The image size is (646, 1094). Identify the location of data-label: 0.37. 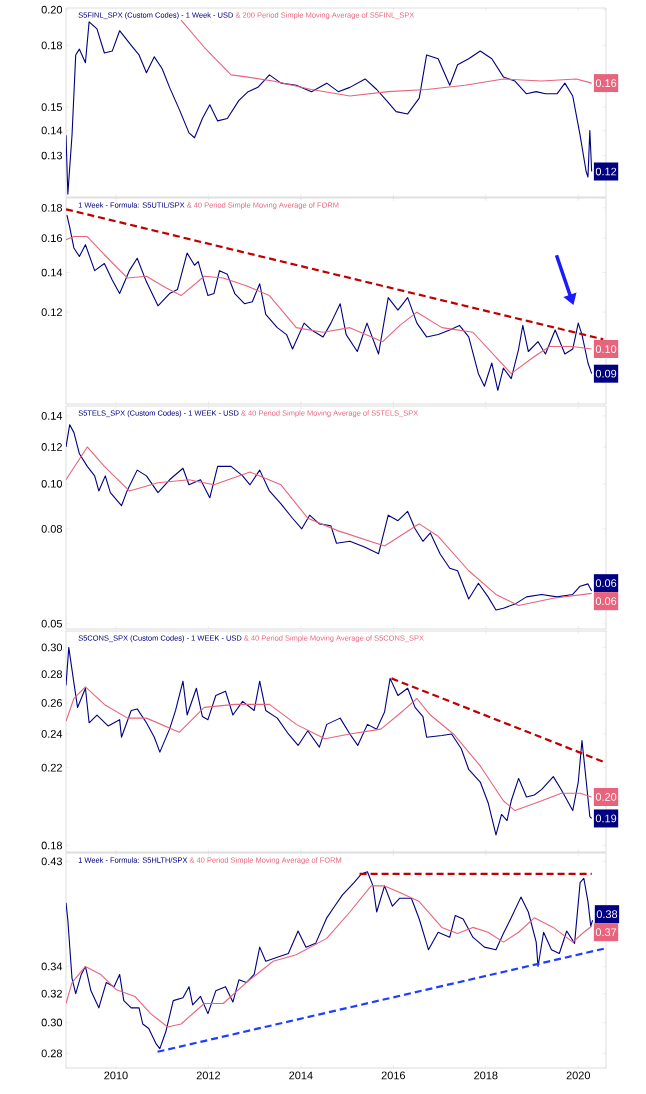
(606, 932).